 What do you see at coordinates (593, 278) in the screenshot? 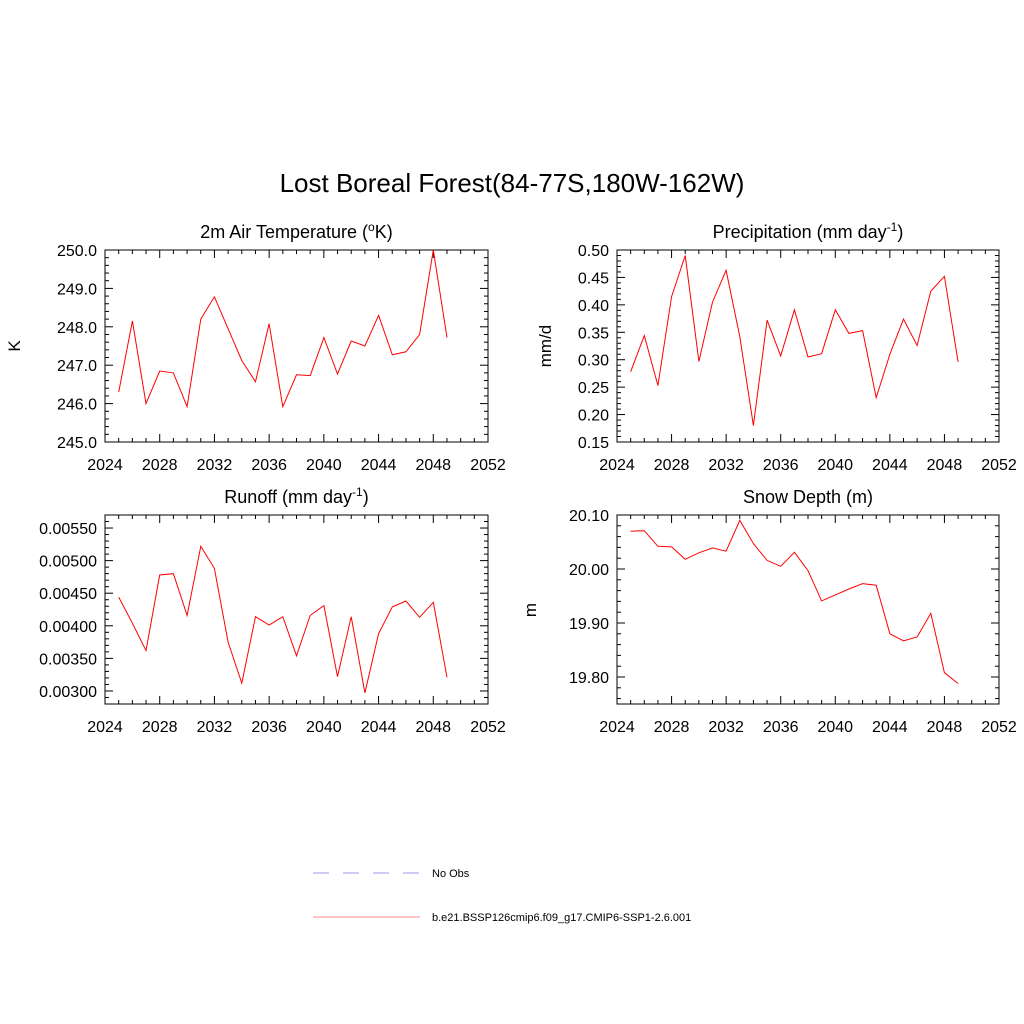
I see `y-tick-label: 0.45` at bounding box center [593, 278].